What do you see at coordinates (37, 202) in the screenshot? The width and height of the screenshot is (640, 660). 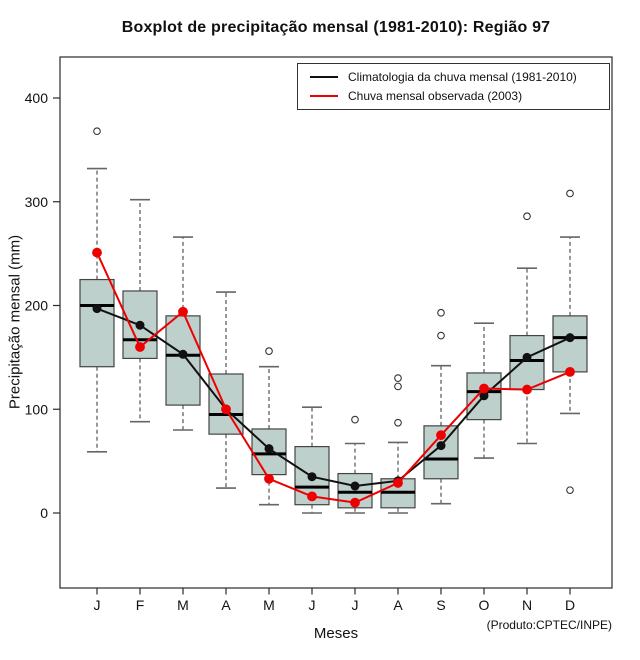 I see `y-tick-label: 300` at bounding box center [37, 202].